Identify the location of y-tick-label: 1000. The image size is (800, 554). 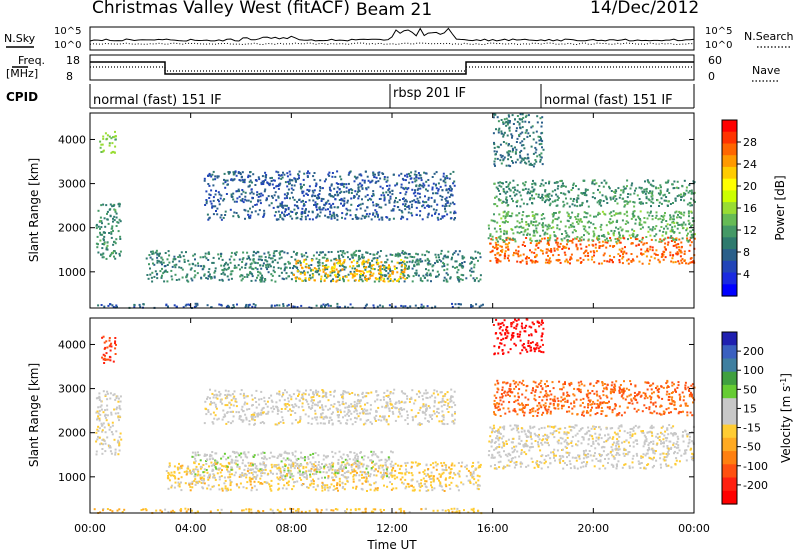
(72, 272).